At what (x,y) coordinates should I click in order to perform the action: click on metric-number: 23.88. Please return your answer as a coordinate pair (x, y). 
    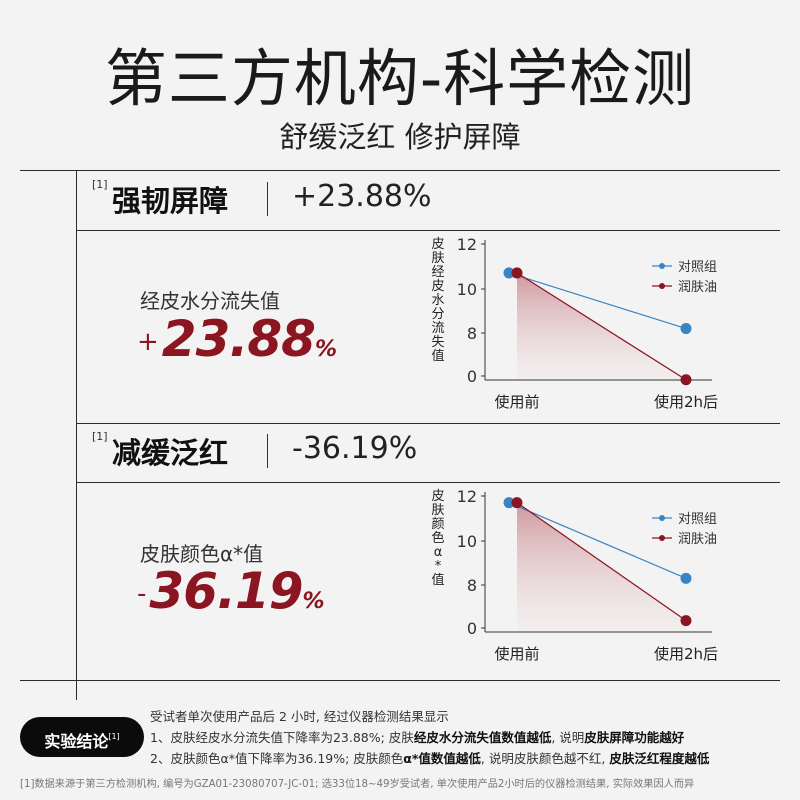
    Looking at the image, I should click on (238, 339).